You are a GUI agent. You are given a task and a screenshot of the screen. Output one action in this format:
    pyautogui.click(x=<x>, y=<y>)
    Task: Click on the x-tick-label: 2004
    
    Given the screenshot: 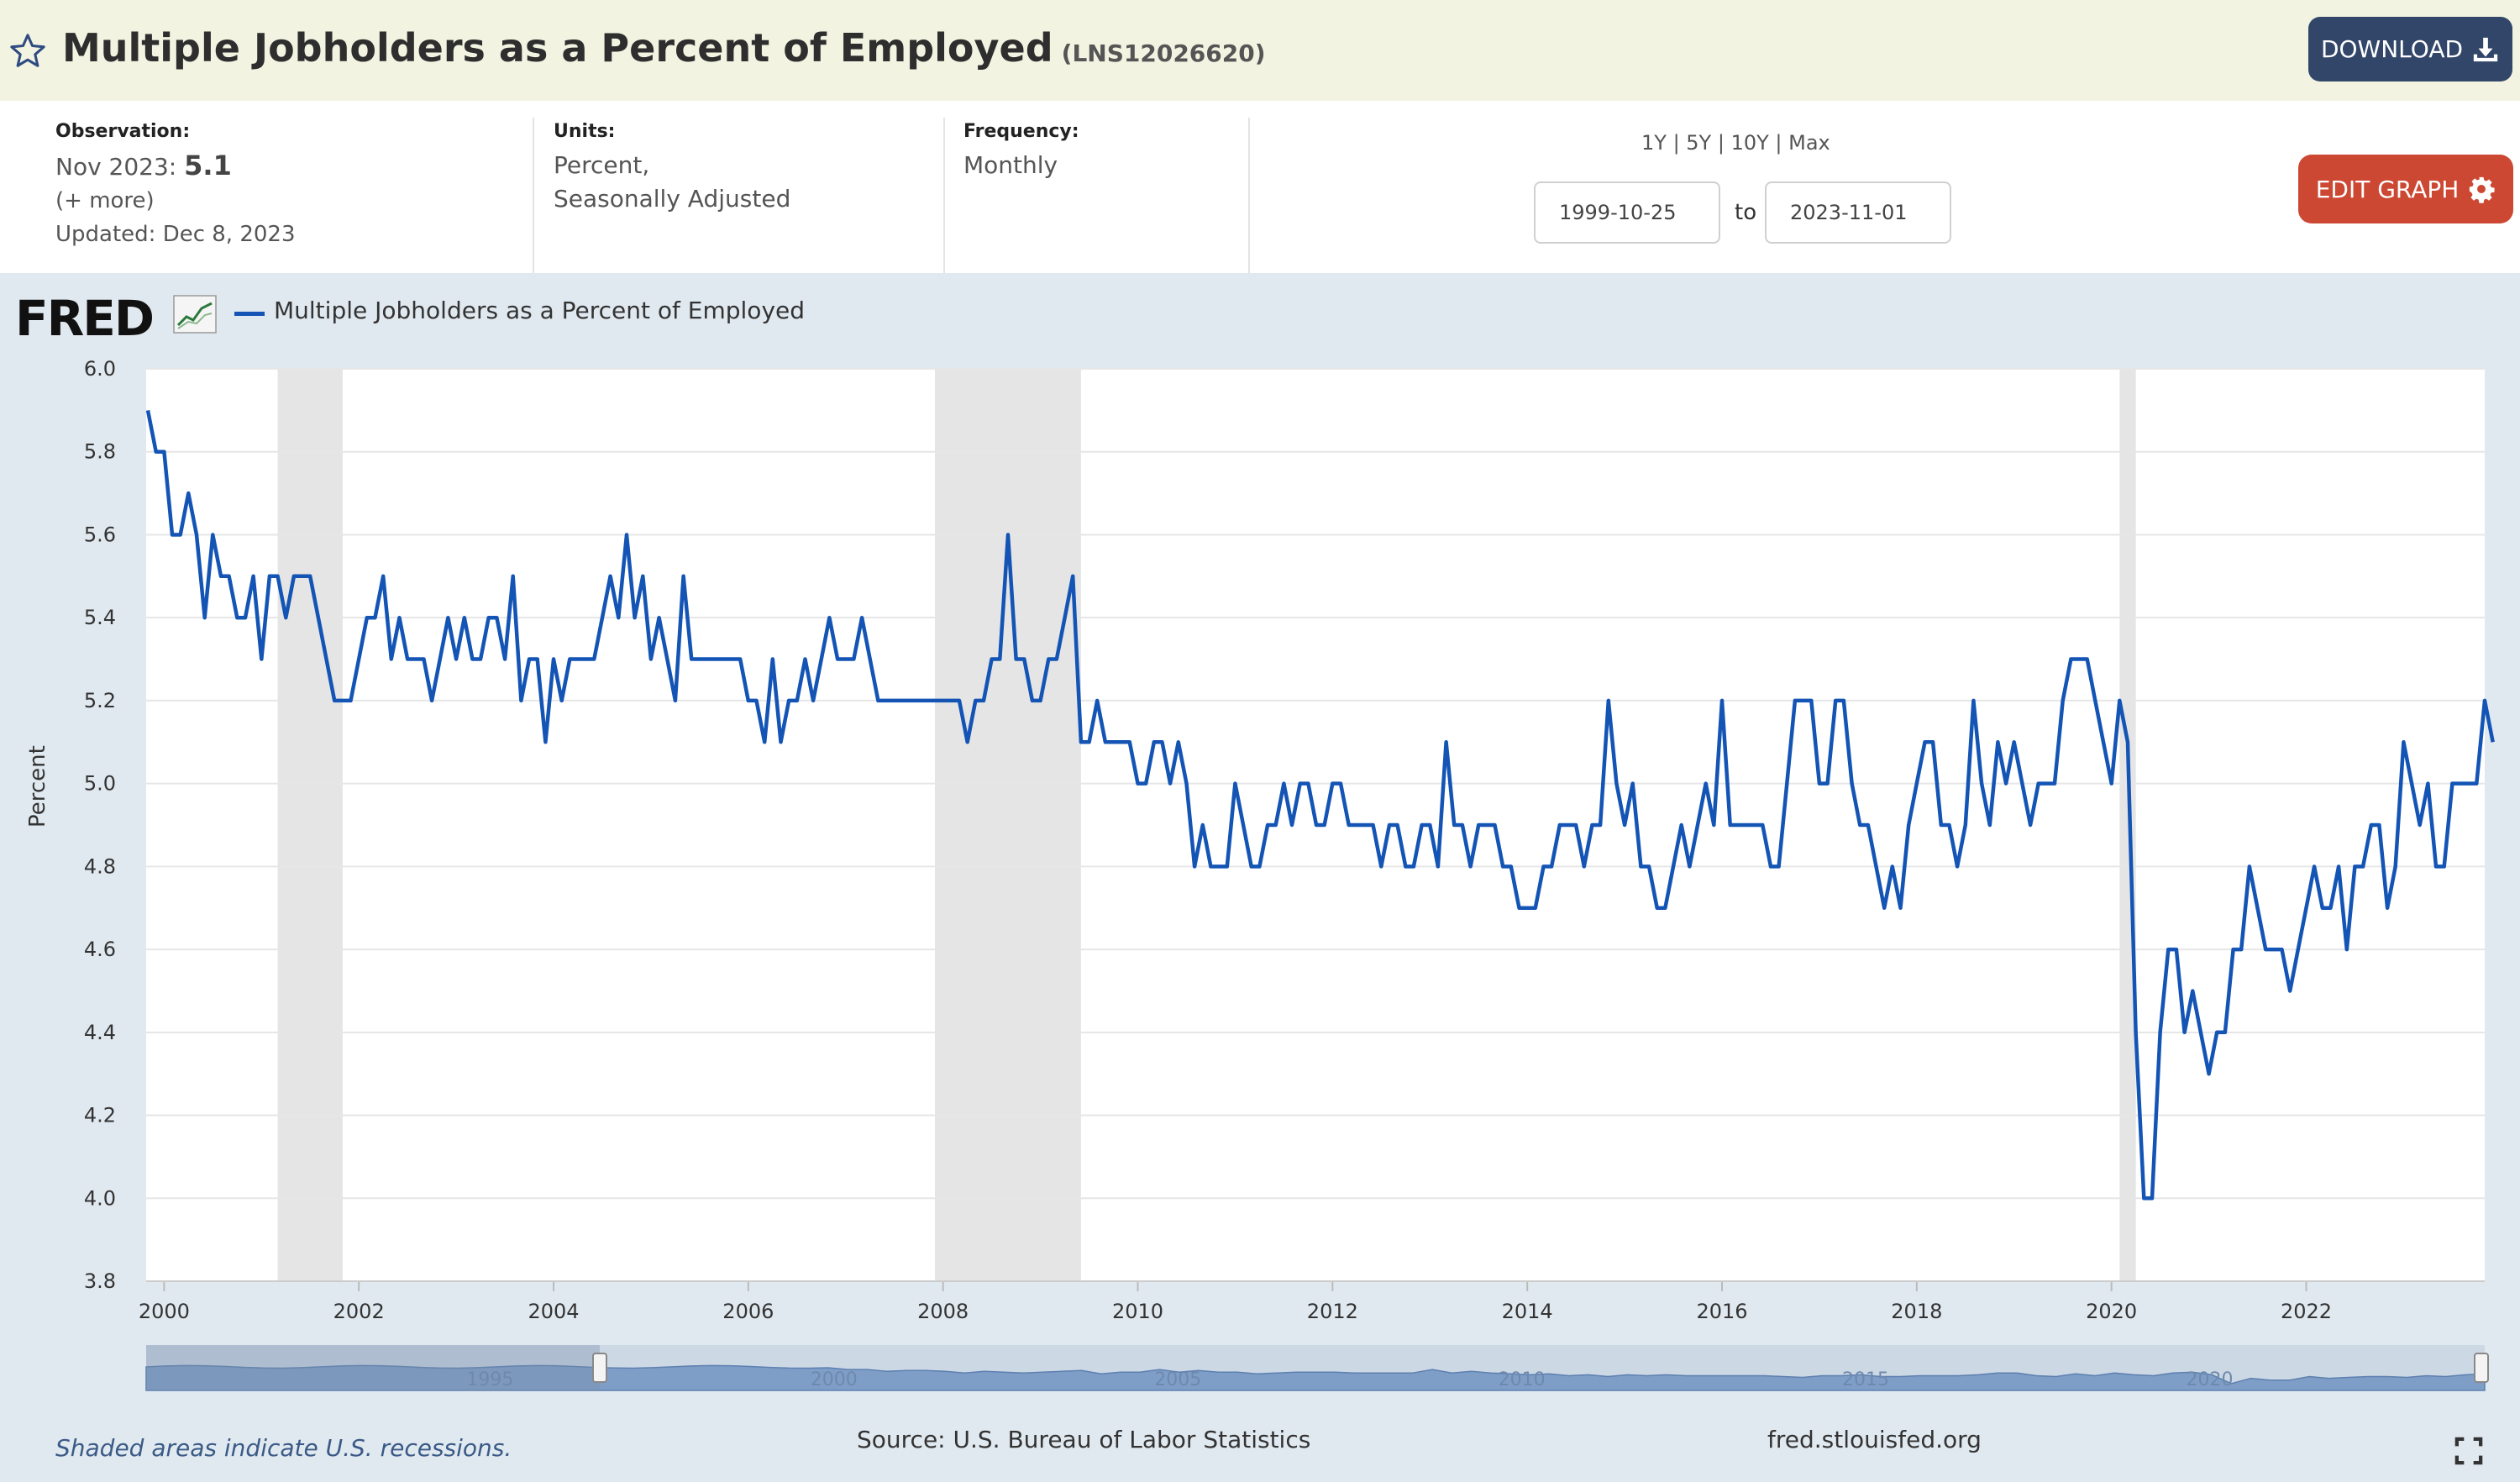 What is the action you would take?
    pyautogui.click(x=553, y=1311)
    